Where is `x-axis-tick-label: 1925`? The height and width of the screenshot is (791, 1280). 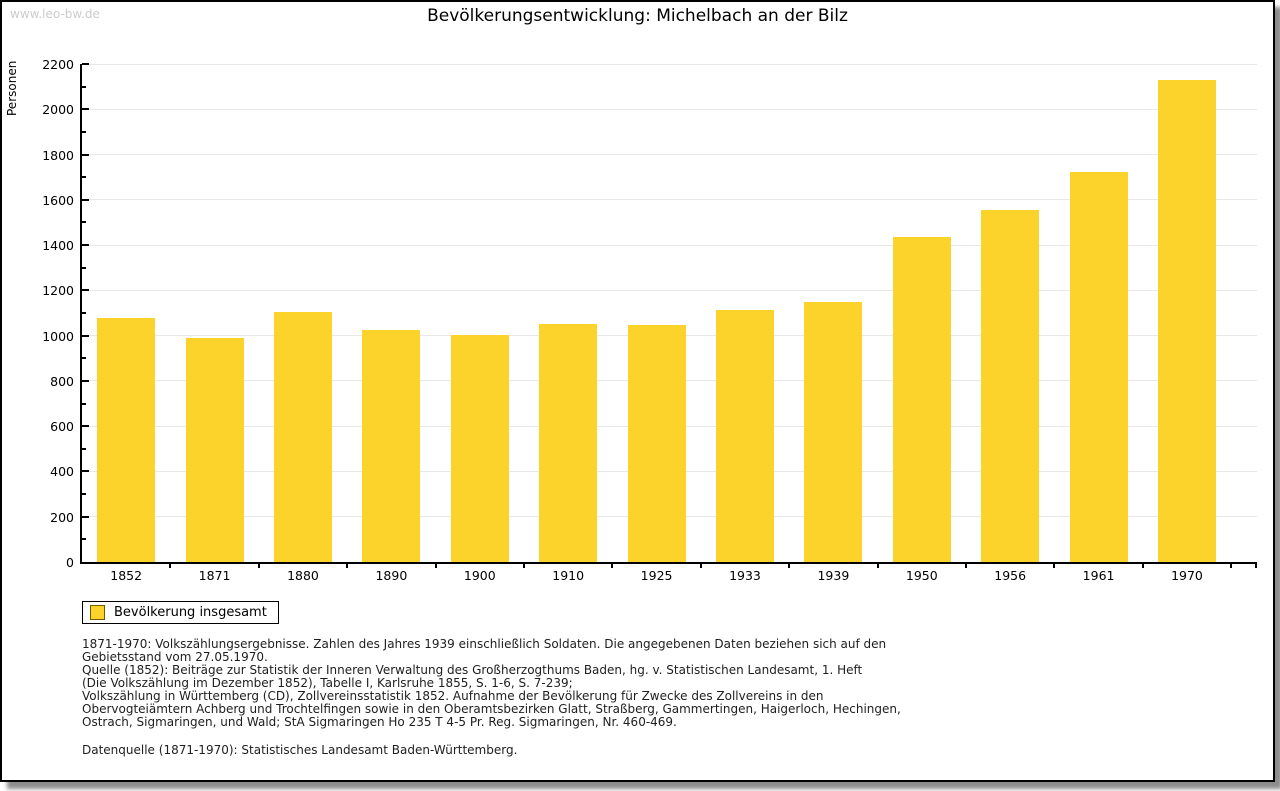 x-axis-tick-label: 1925 is located at coordinates (656, 575).